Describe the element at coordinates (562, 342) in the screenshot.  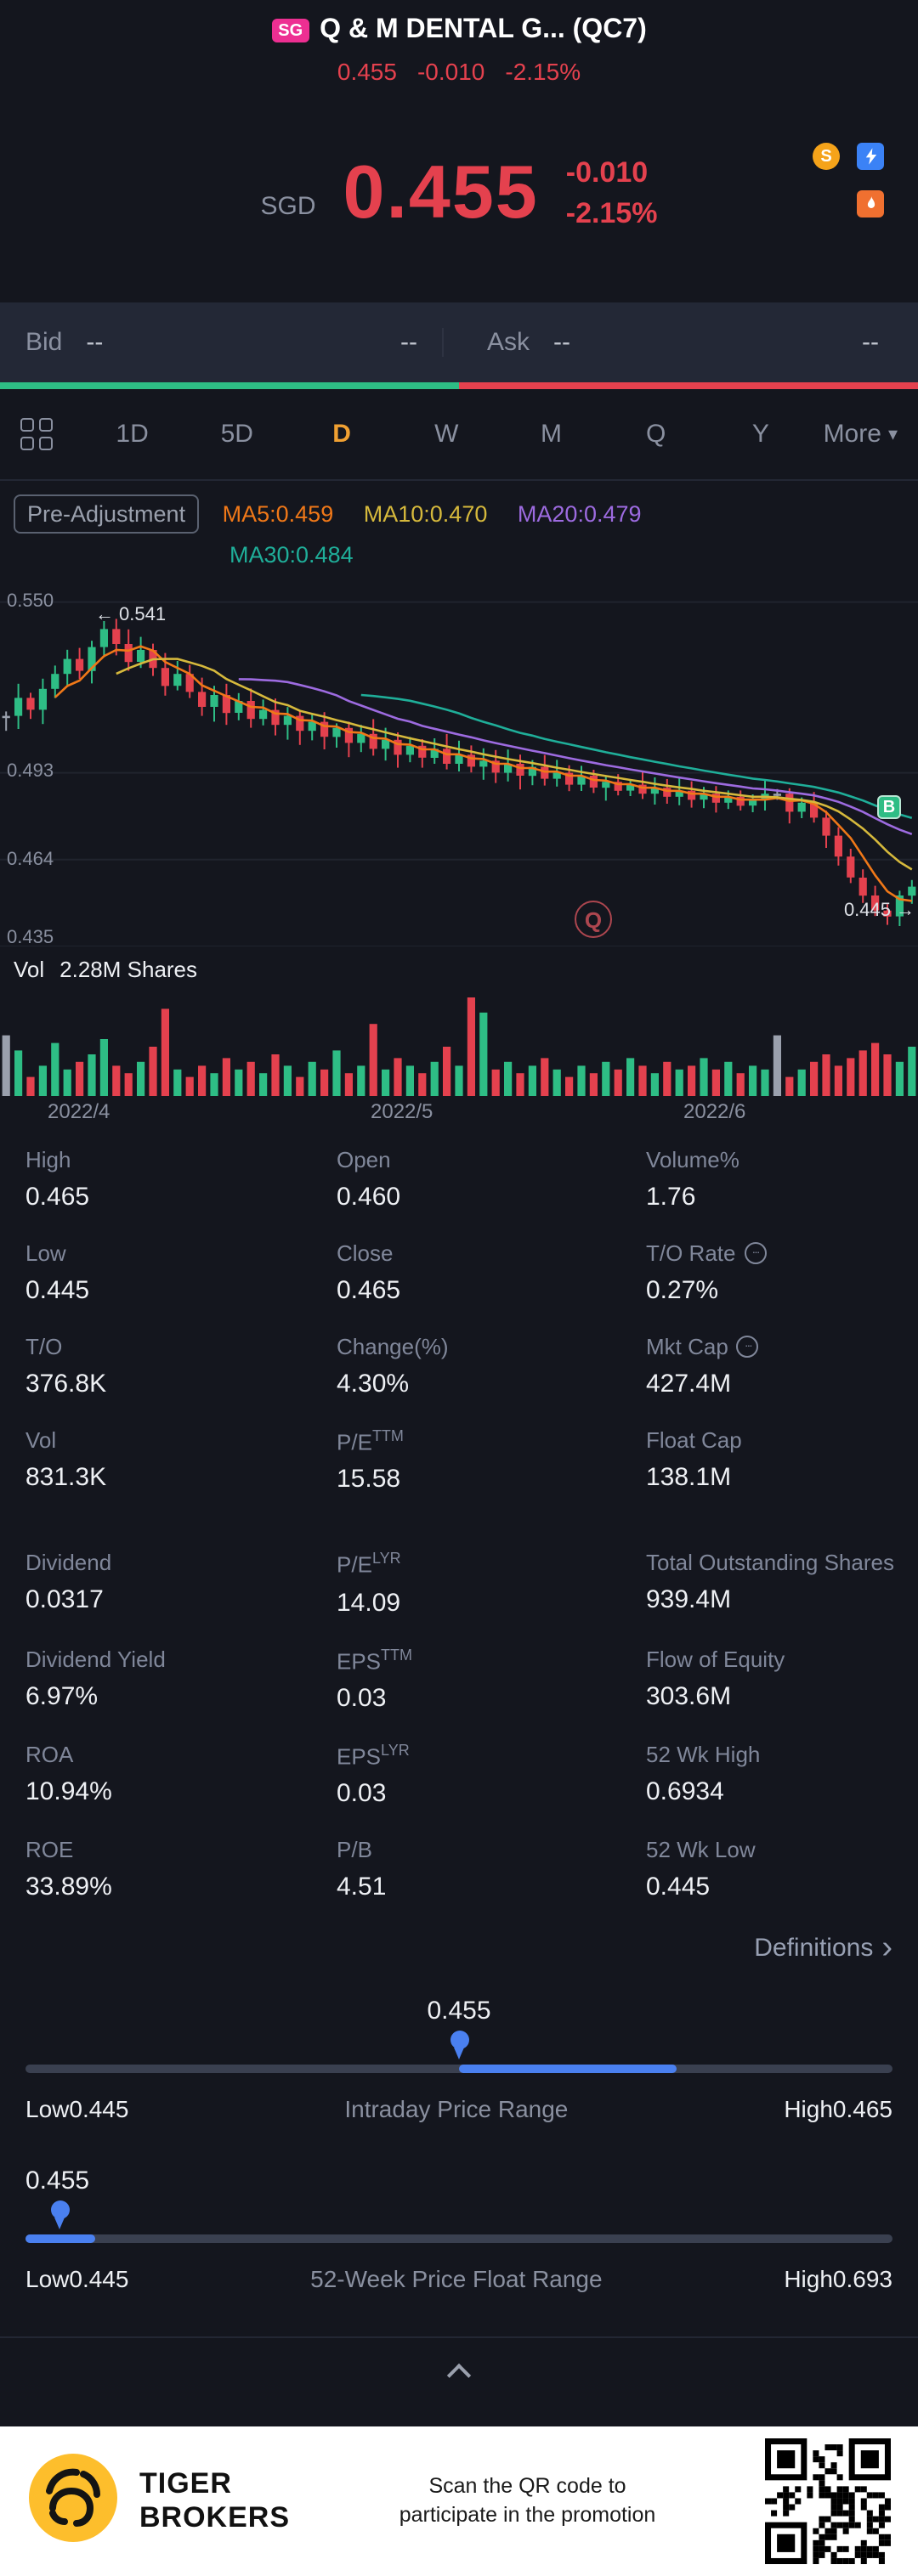
I see `ask-price: --` at that location.